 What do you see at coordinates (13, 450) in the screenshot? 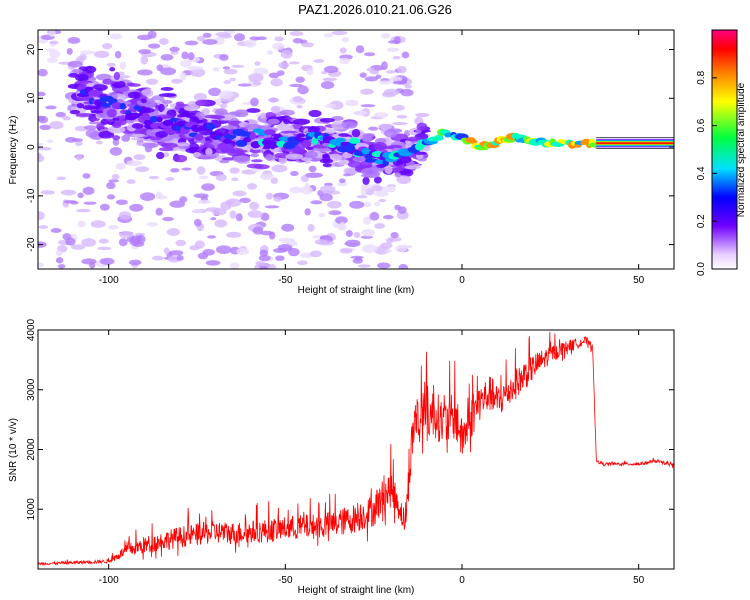
I see `snr-y-axis-label: SNR (10 * v/v)` at bounding box center [13, 450].